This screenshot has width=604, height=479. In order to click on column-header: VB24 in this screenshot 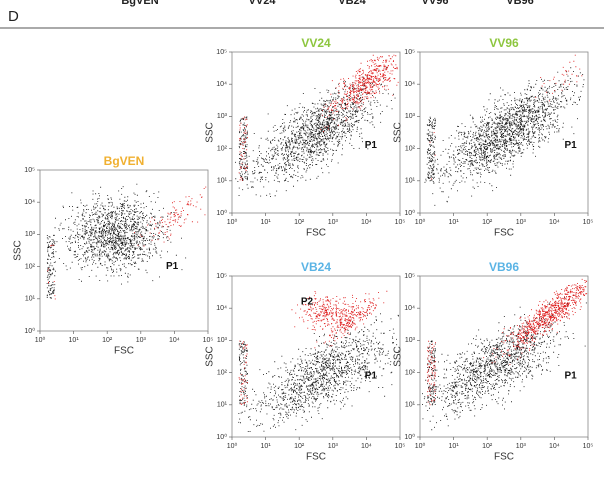, I will do `click(352, 3)`.